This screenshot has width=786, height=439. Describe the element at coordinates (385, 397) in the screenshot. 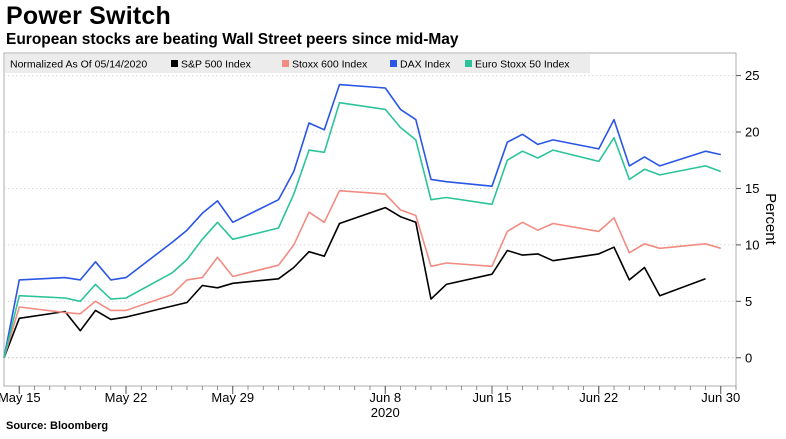

I see `x-tick-label: Jun 8` at that location.